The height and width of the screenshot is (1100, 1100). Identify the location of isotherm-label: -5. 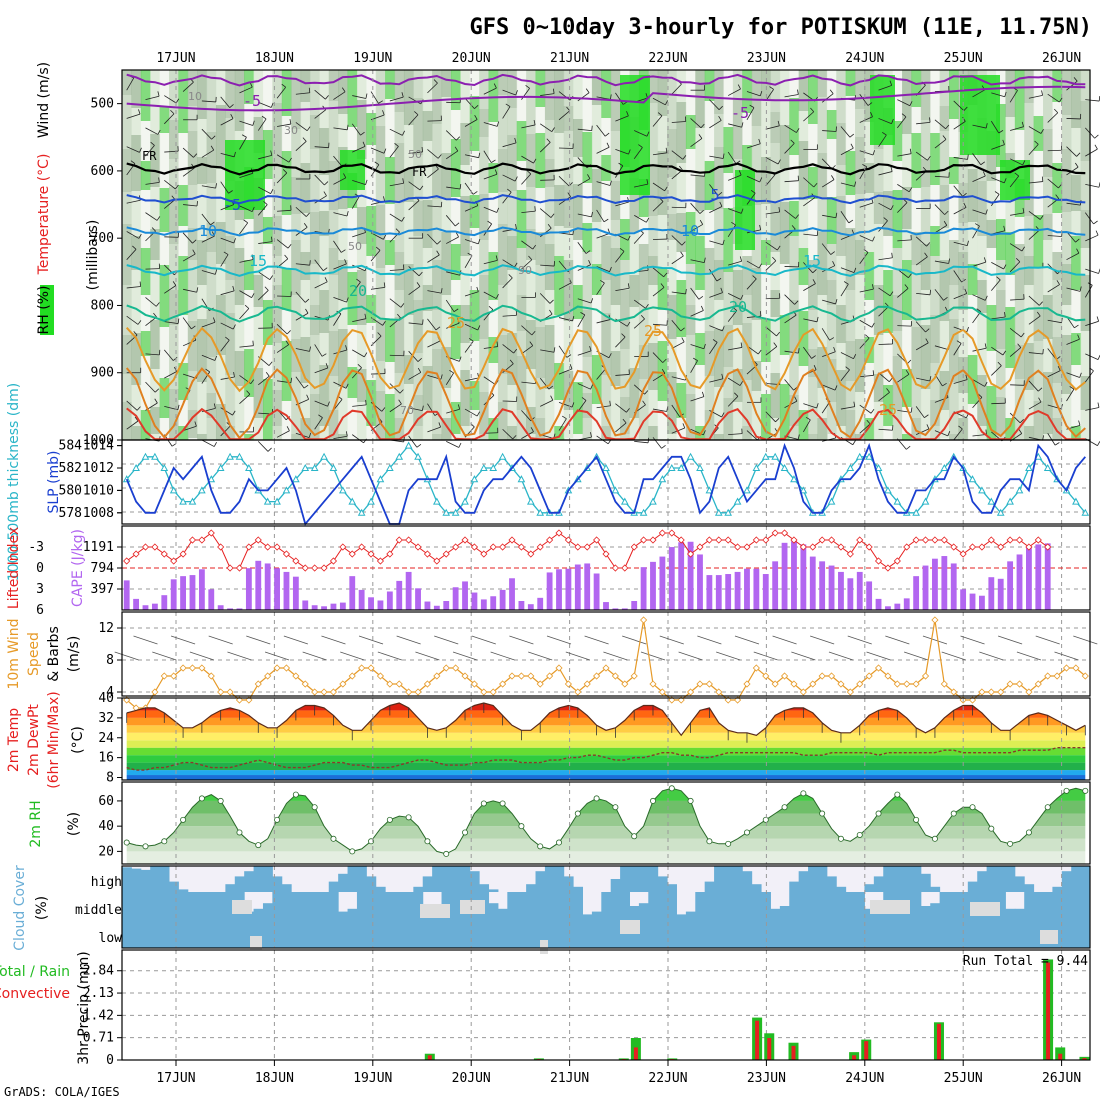
(252, 101).